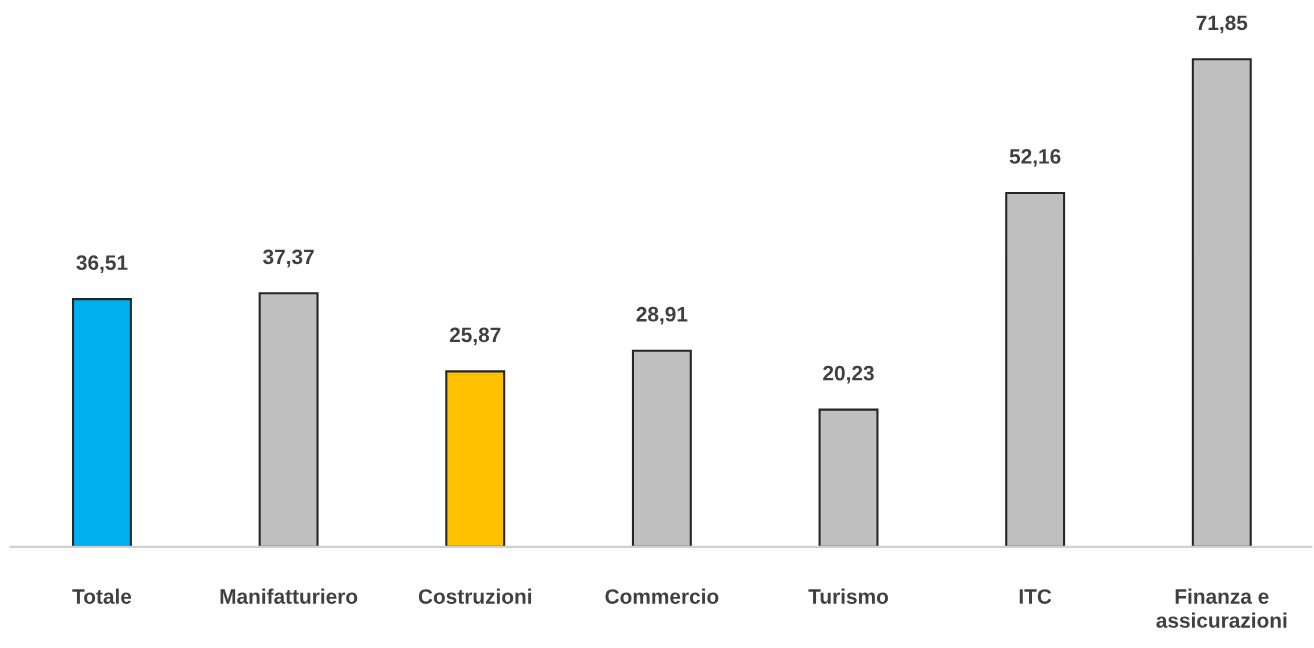  I want to click on data-label: 37,37, so click(288, 258).